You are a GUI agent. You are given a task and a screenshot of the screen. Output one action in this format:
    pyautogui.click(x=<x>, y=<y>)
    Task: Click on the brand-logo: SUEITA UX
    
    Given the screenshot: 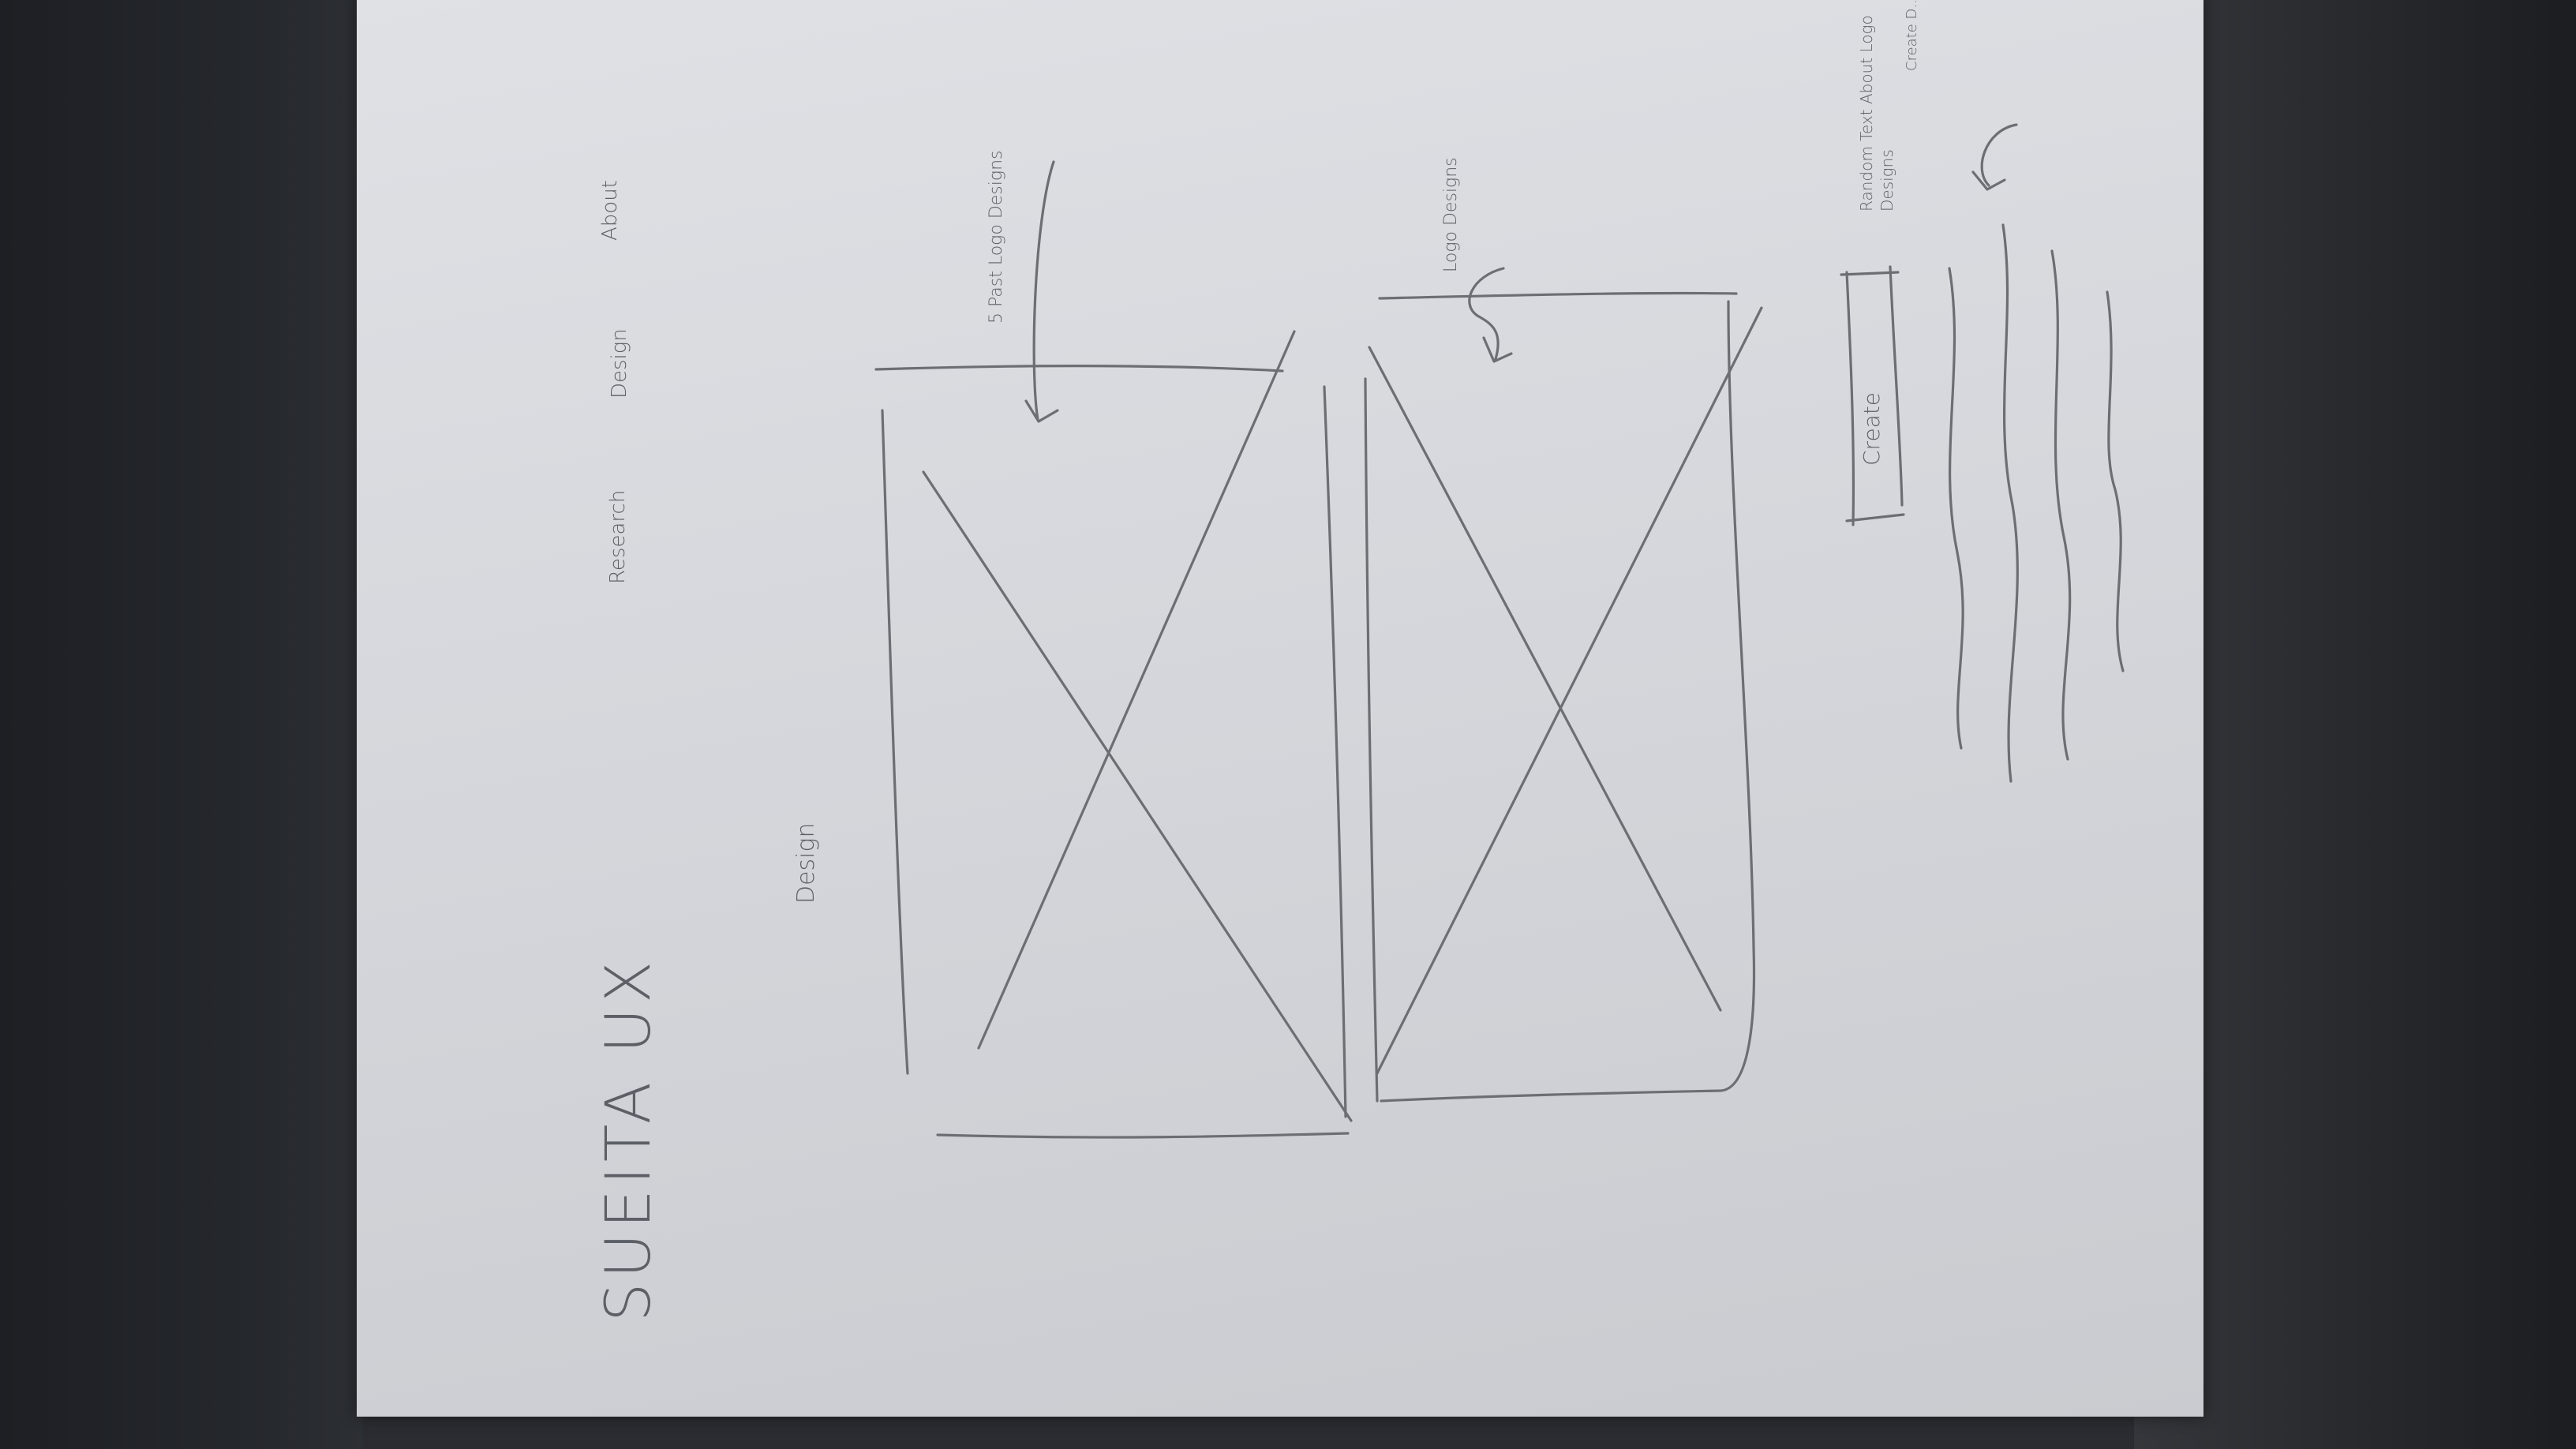 What is the action you would take?
    pyautogui.click(x=629, y=1139)
    